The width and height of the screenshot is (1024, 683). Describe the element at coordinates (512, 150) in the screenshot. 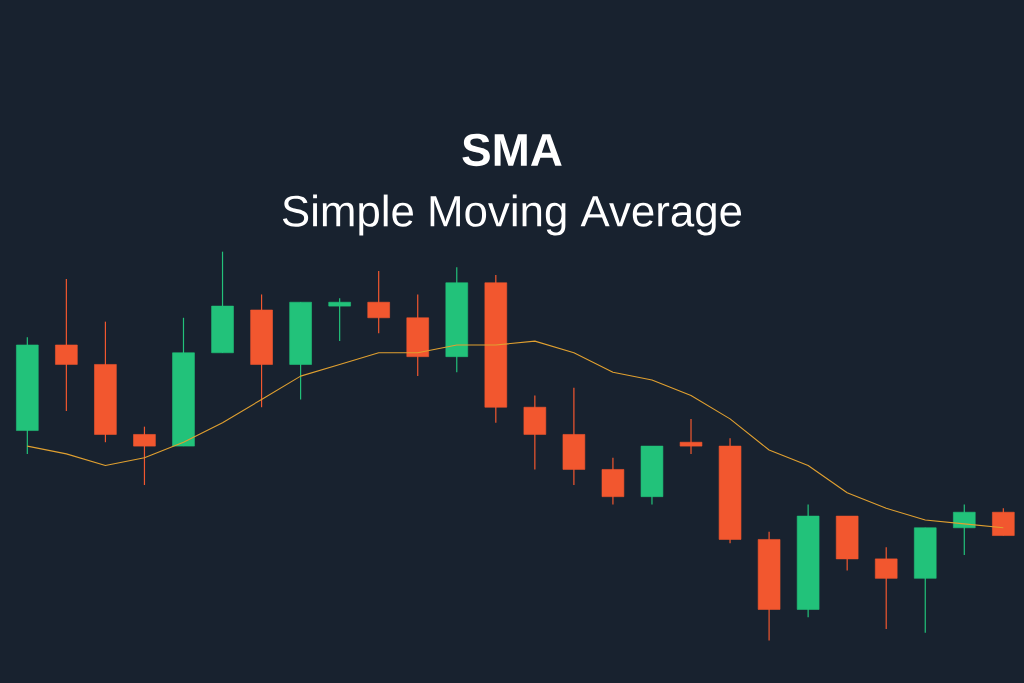

I see `chart-title: SMA` at that location.